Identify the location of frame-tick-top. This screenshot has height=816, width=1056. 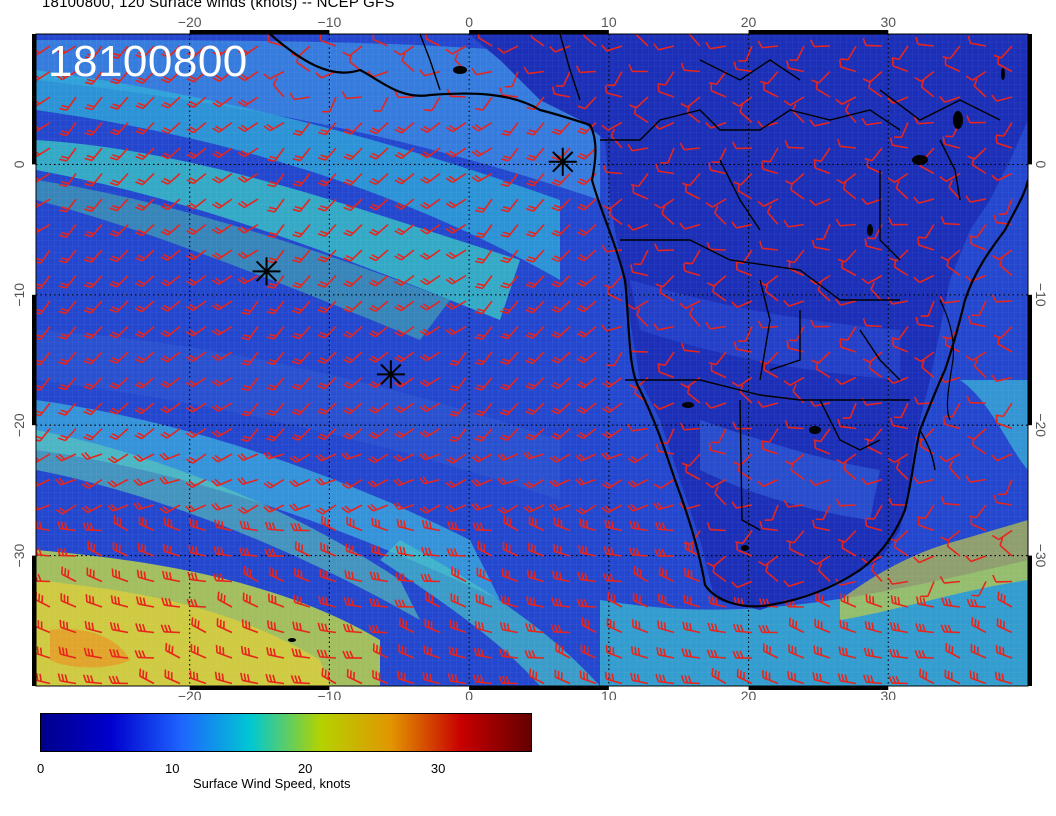
(818, 32).